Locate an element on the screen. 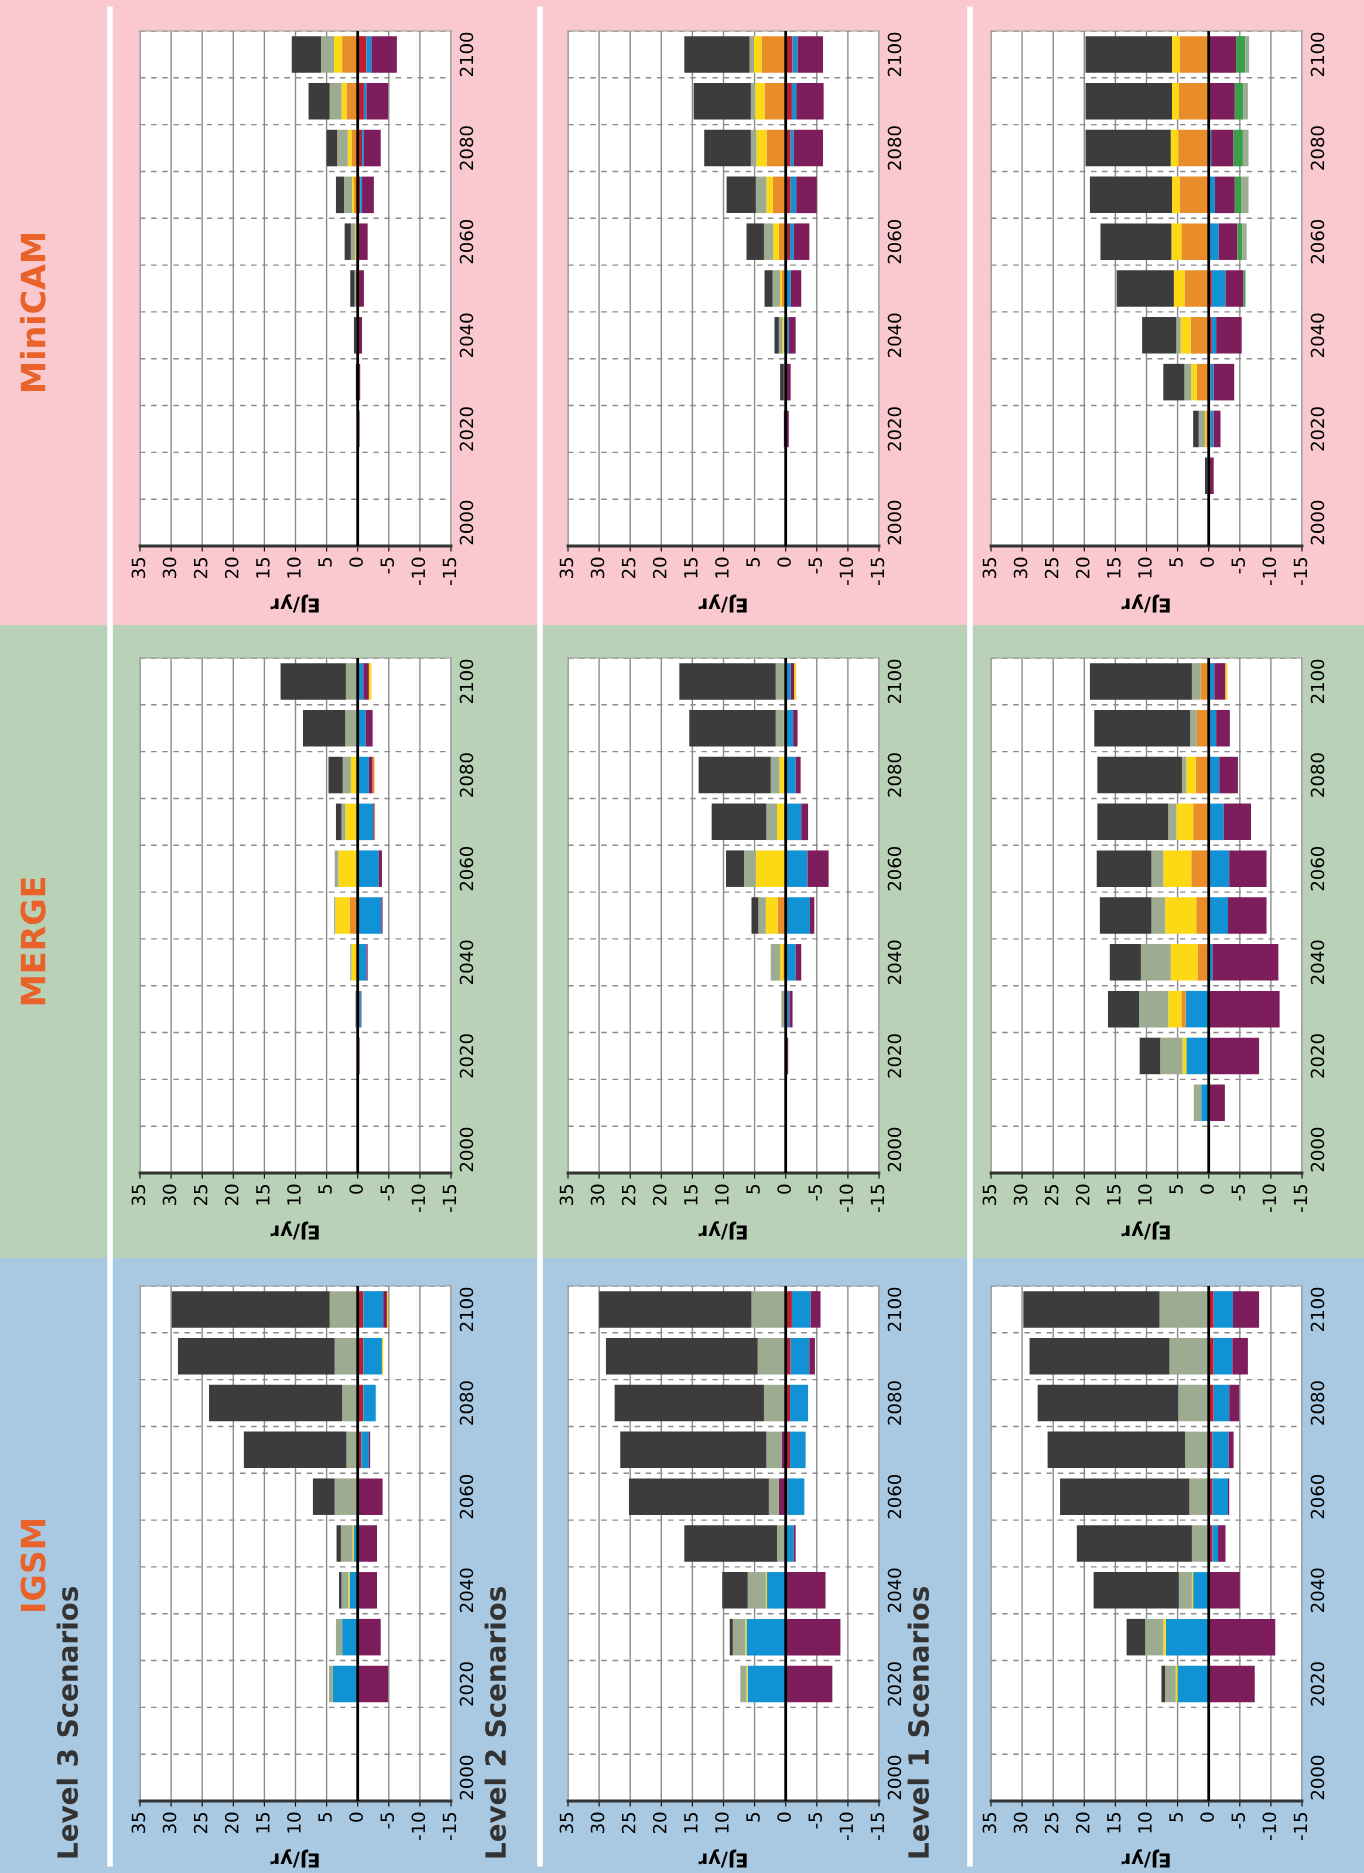  text: Level 1 Scenarios is located at coordinates (918, 1722).